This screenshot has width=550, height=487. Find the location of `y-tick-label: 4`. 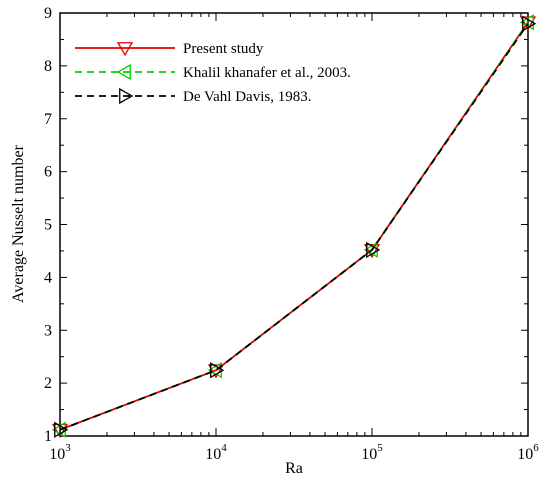

y-tick-label: 4 is located at coordinates (48, 277).